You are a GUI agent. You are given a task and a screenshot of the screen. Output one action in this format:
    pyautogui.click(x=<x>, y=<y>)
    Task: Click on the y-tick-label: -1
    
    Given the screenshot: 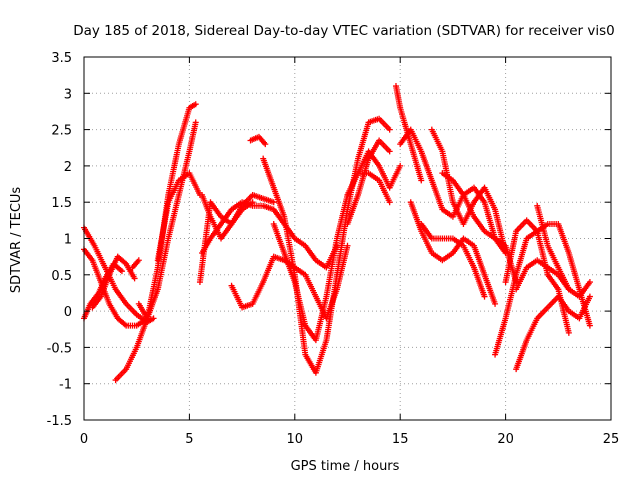 What is the action you would take?
    pyautogui.click(x=65, y=385)
    